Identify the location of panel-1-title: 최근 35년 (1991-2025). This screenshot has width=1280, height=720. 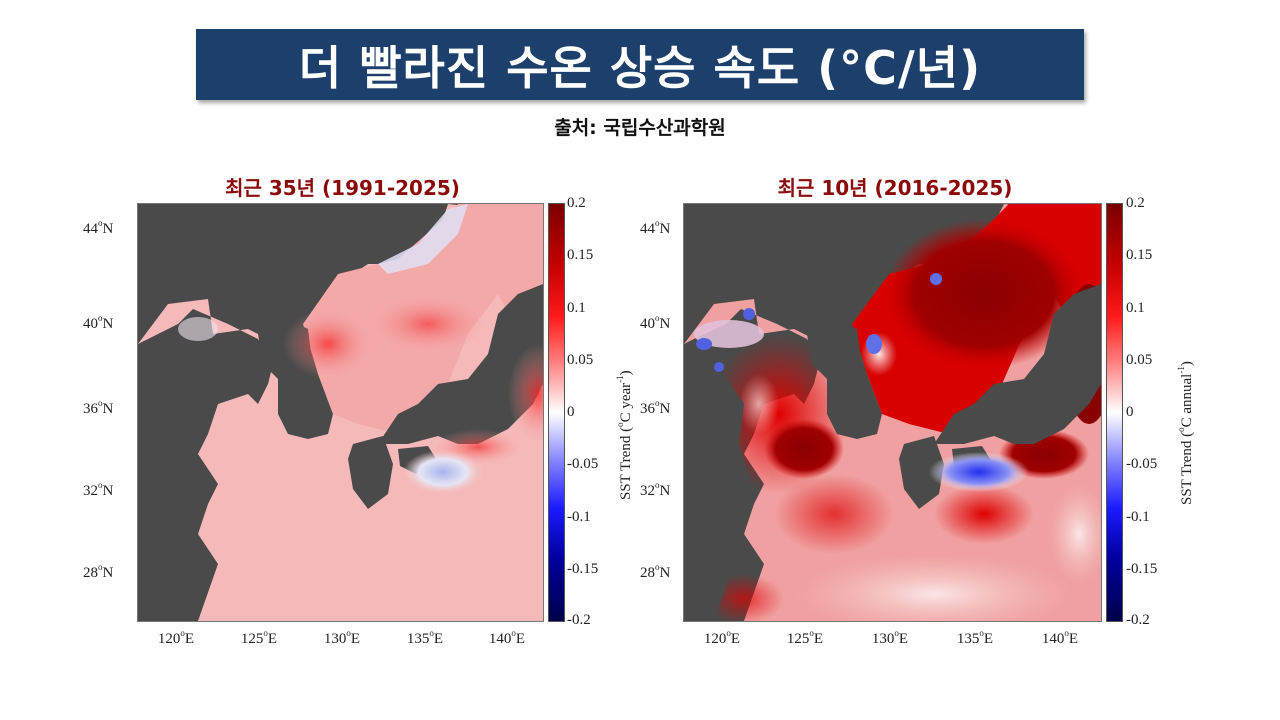
(342, 188).